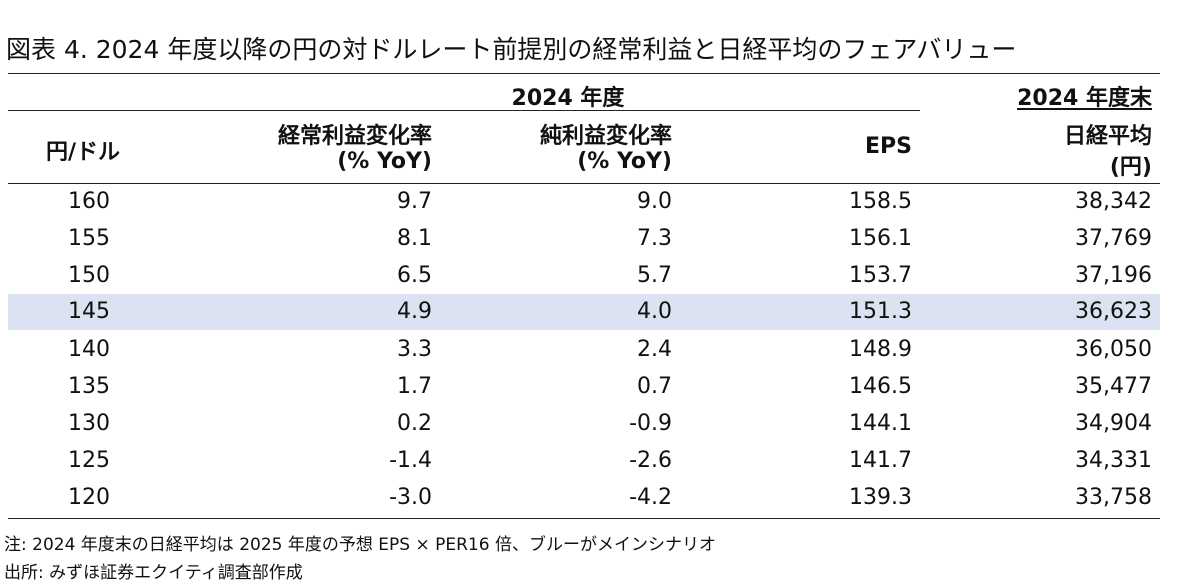 The image size is (1200, 587). Describe the element at coordinates (1084, 98) in the screenshot. I see `group-header-fyend: 2024 年度末` at that location.